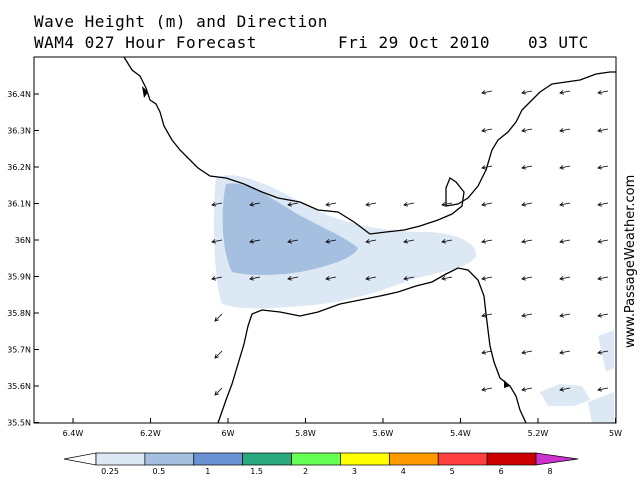 This screenshot has width=640, height=480. Describe the element at coordinates (460, 433) in the screenshot. I see `longitude-label: 5.4W` at that location.